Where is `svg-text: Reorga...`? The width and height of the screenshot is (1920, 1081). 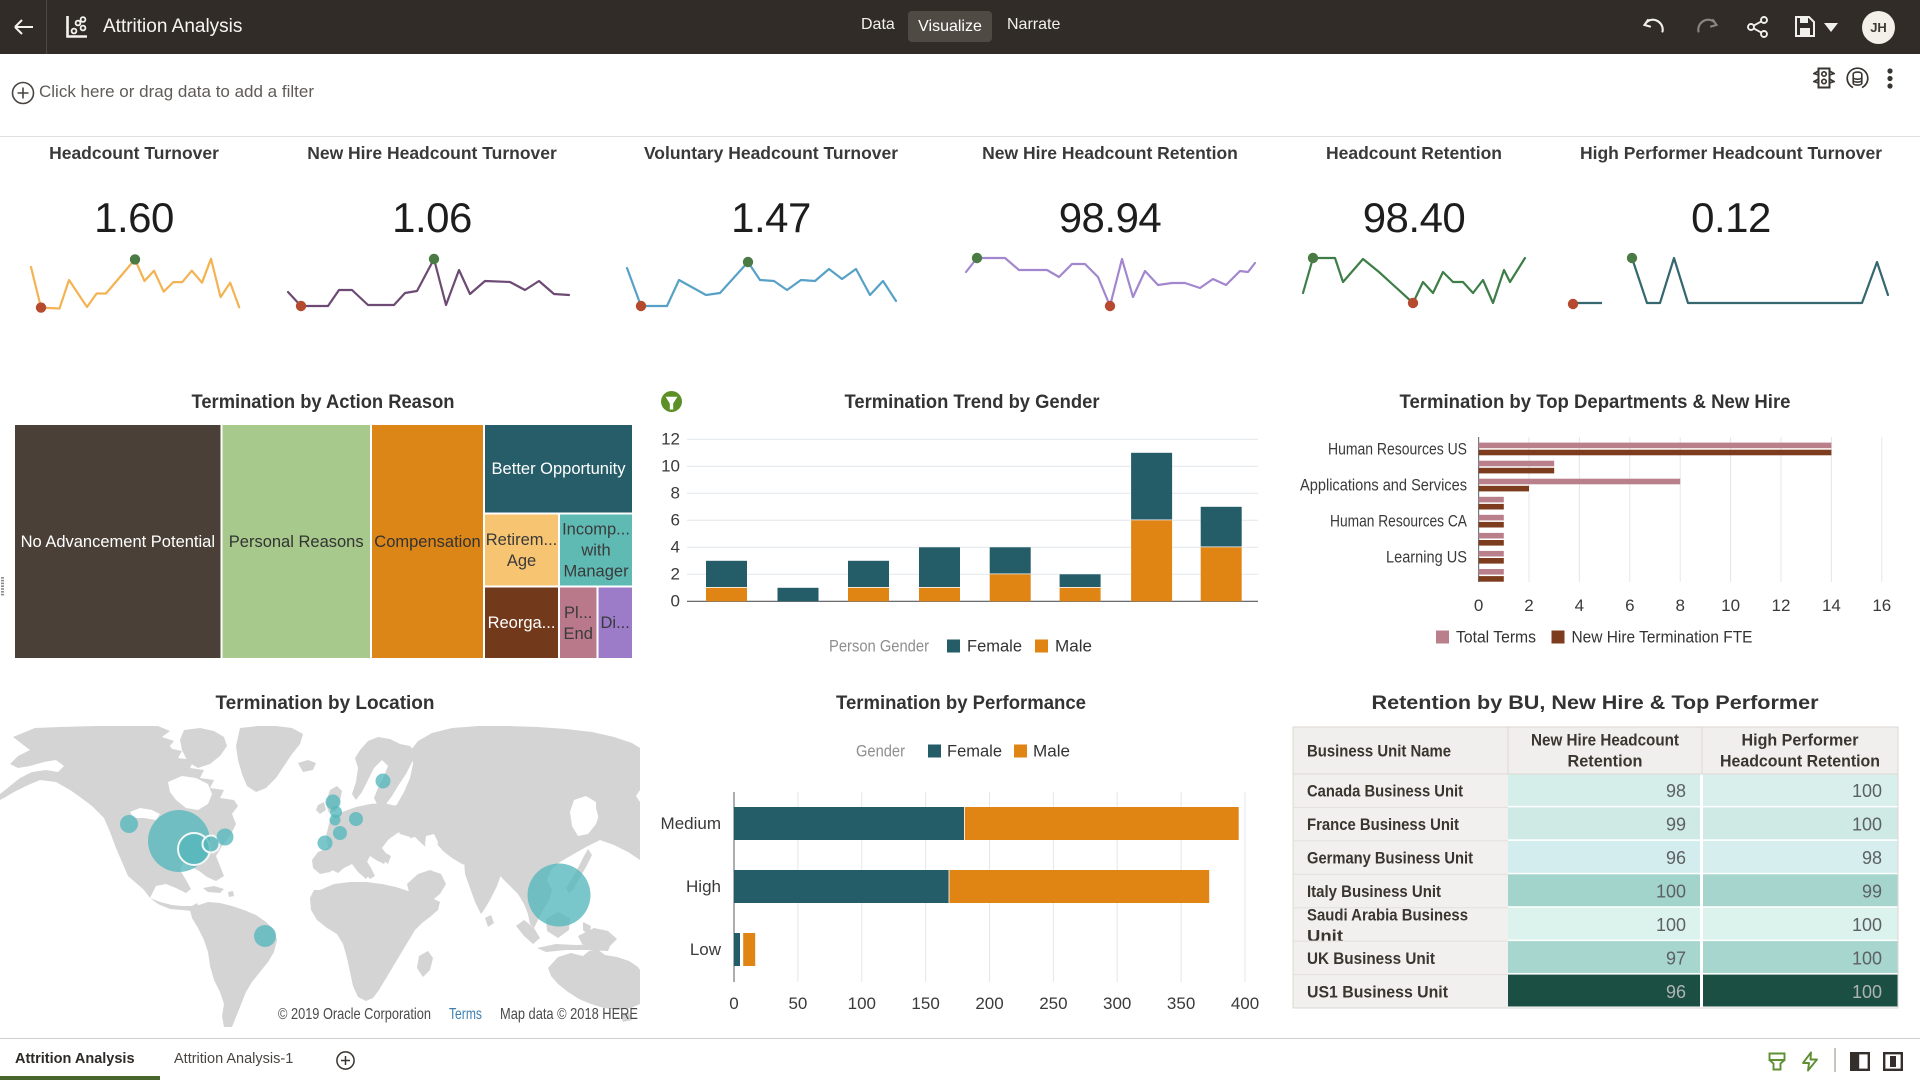 svg-text: Reorga... is located at coordinates (522, 623).